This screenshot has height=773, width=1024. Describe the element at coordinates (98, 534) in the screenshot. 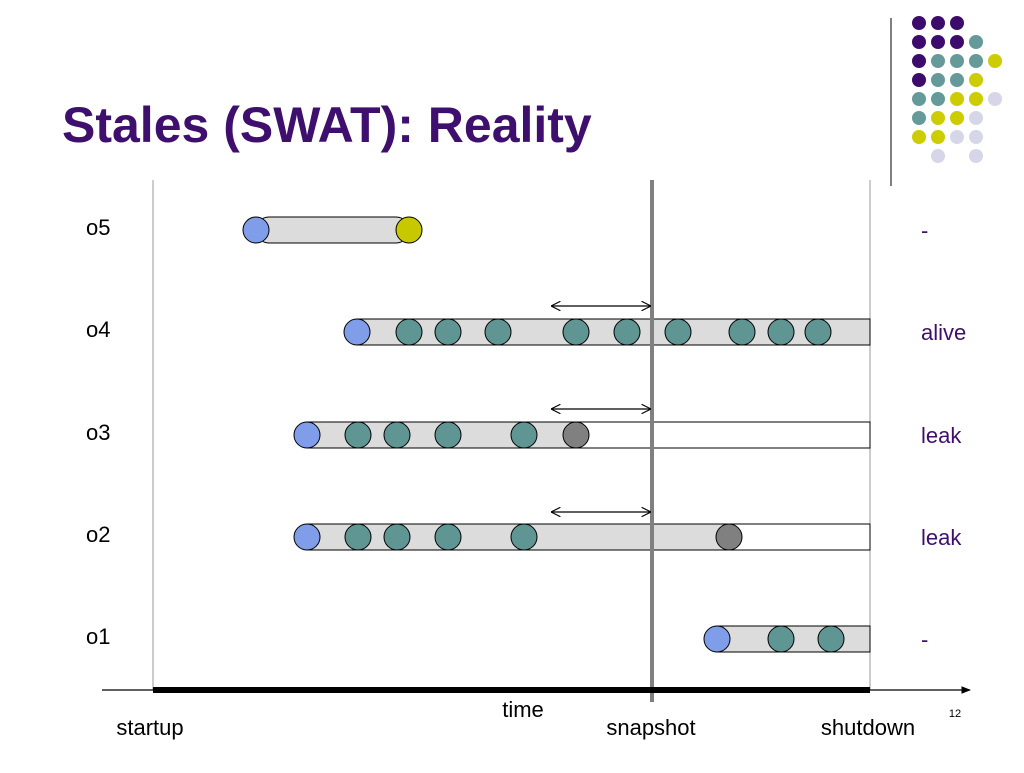

I see `row-label: o2` at that location.